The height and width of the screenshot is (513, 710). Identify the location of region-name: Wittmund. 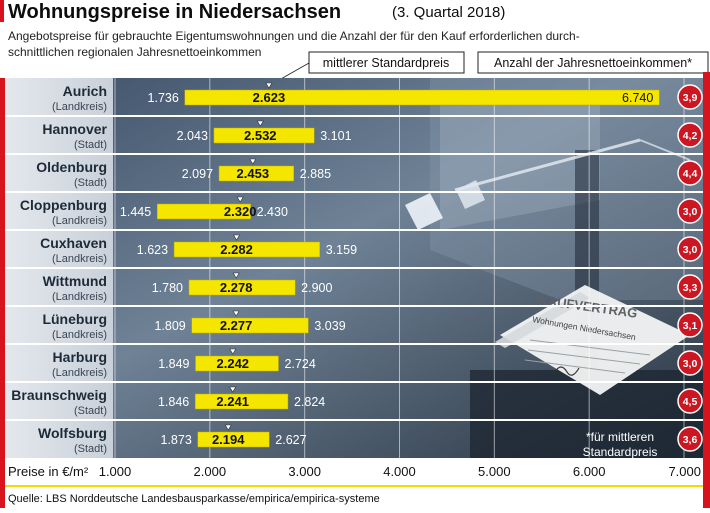
(75, 281).